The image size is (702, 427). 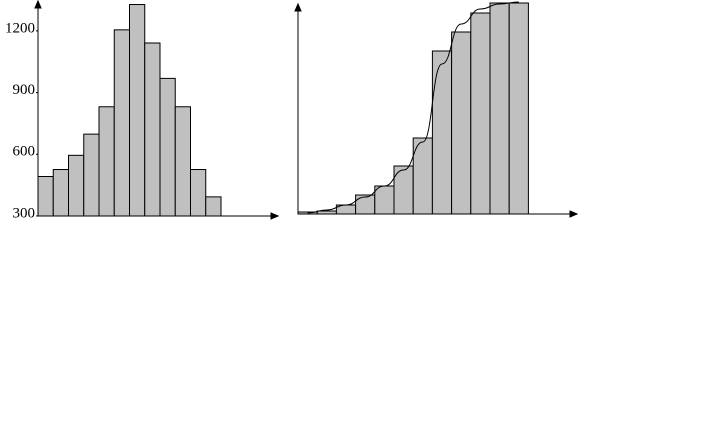 I want to click on y-tick-label: 300, so click(x=24, y=213).